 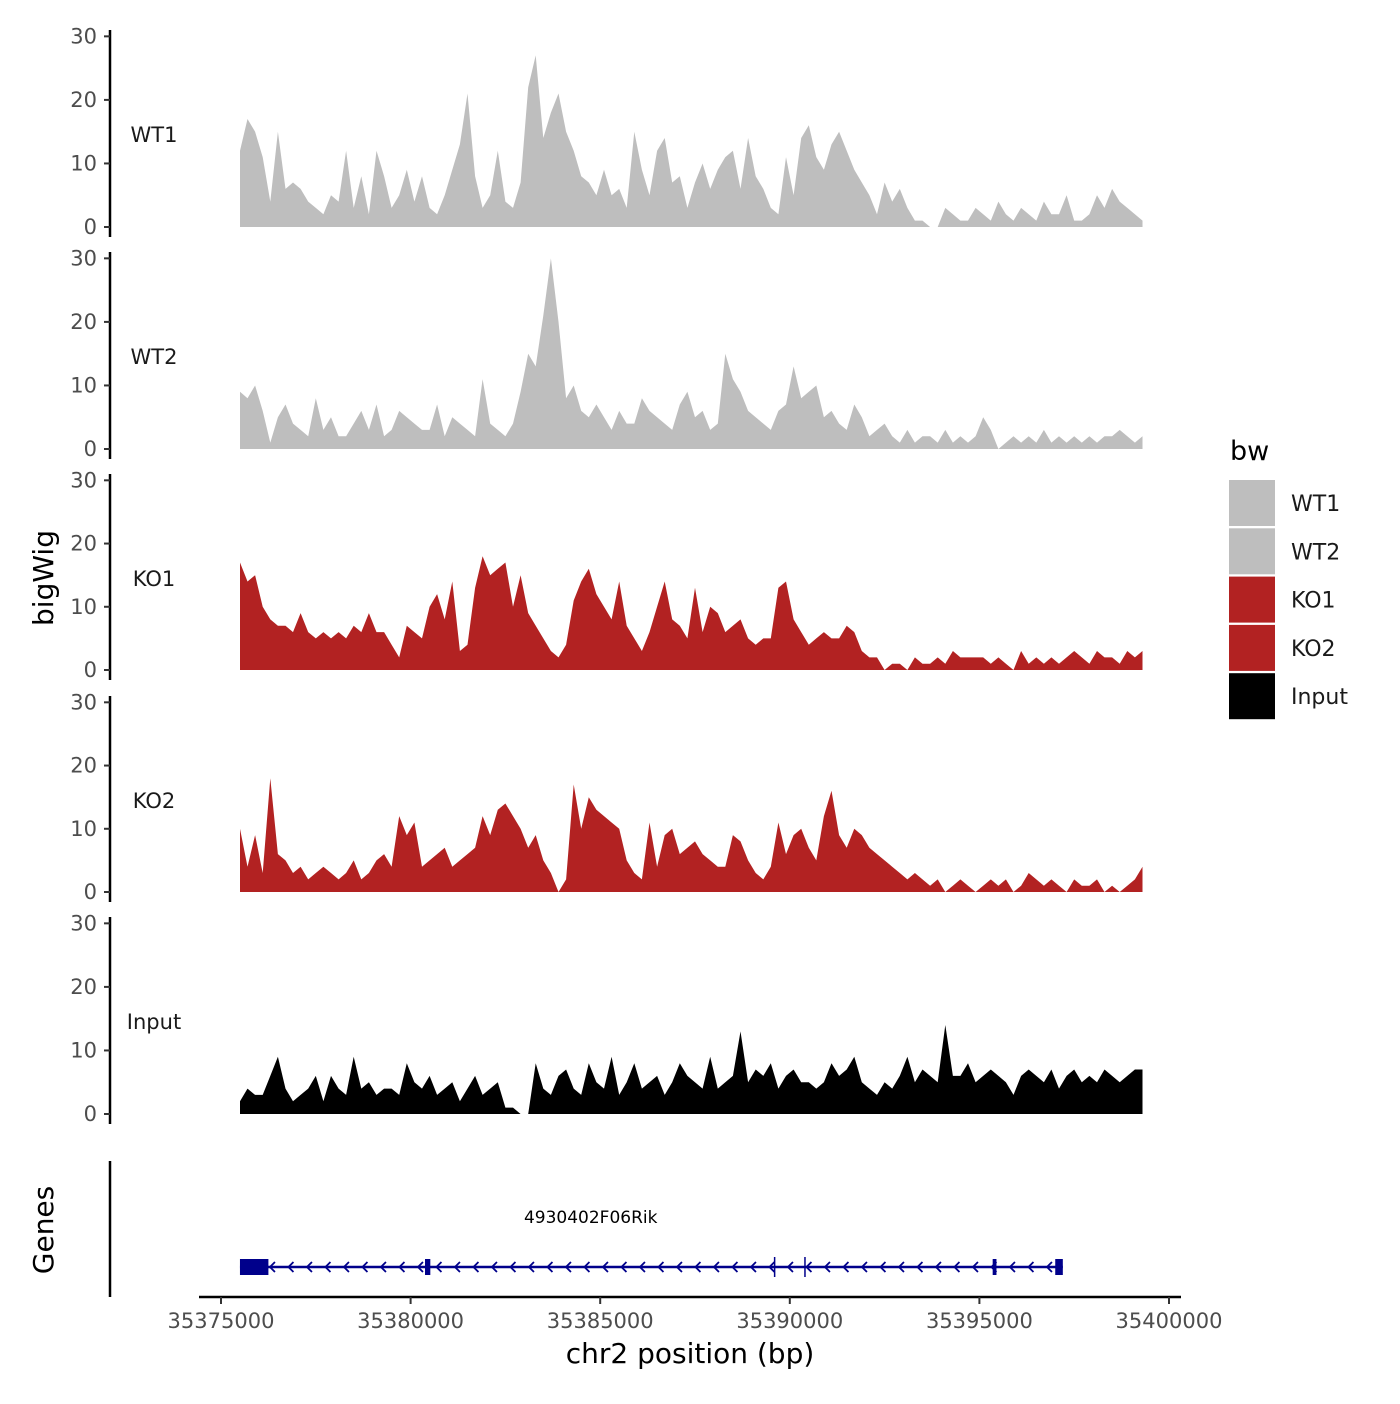 I want to click on genes-layer: 4930402F06Rik, so click(x=585, y=1229).